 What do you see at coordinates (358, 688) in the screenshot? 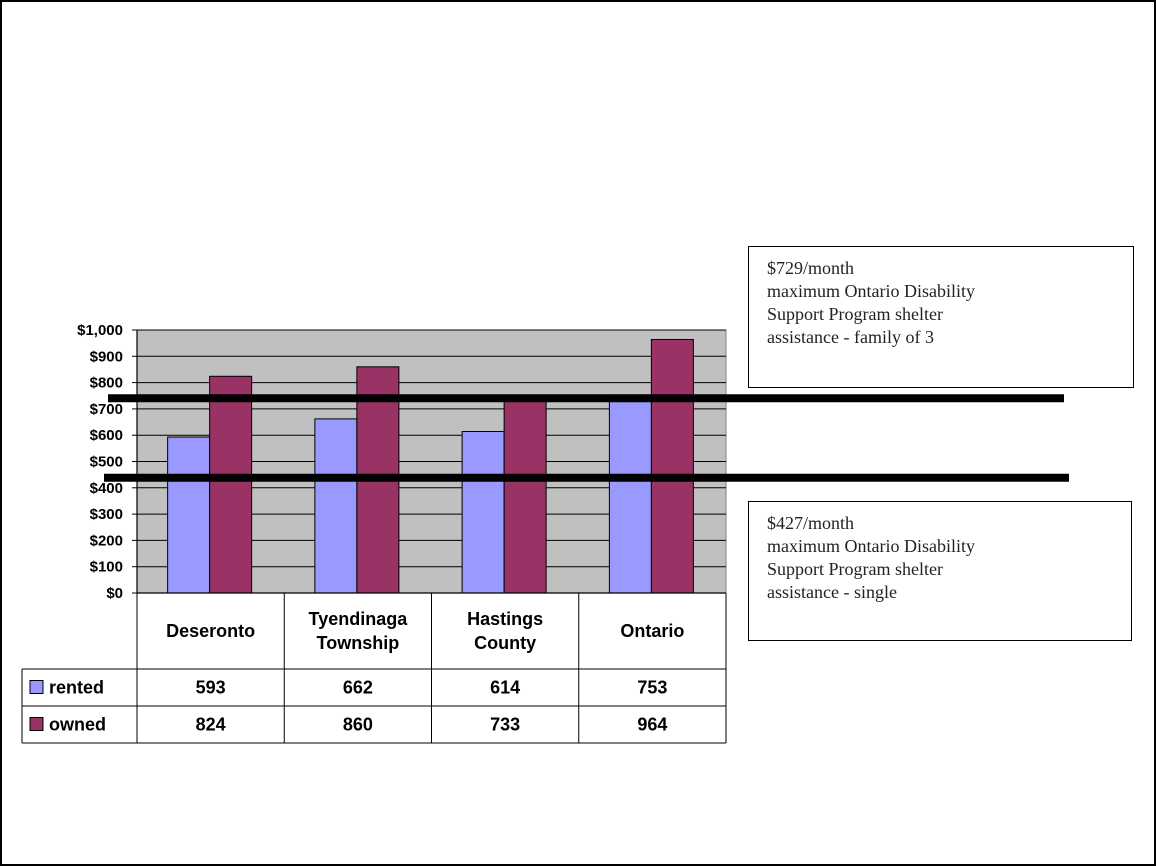
I see `table-value-rented: 662` at bounding box center [358, 688].